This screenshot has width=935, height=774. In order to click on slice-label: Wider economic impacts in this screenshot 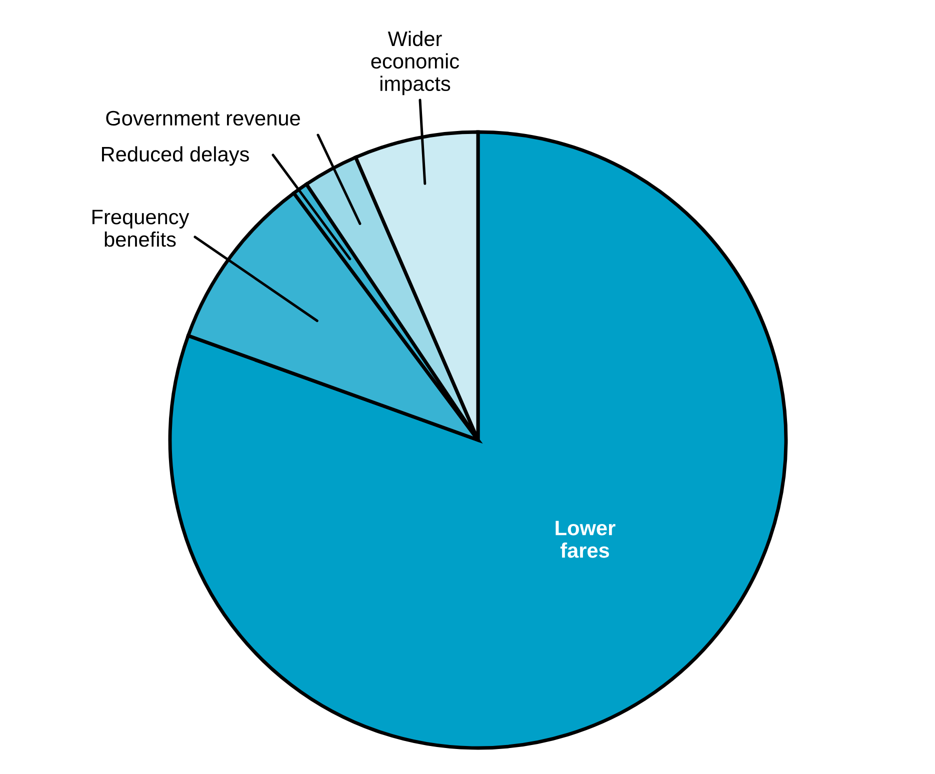, I will do `click(415, 63)`.